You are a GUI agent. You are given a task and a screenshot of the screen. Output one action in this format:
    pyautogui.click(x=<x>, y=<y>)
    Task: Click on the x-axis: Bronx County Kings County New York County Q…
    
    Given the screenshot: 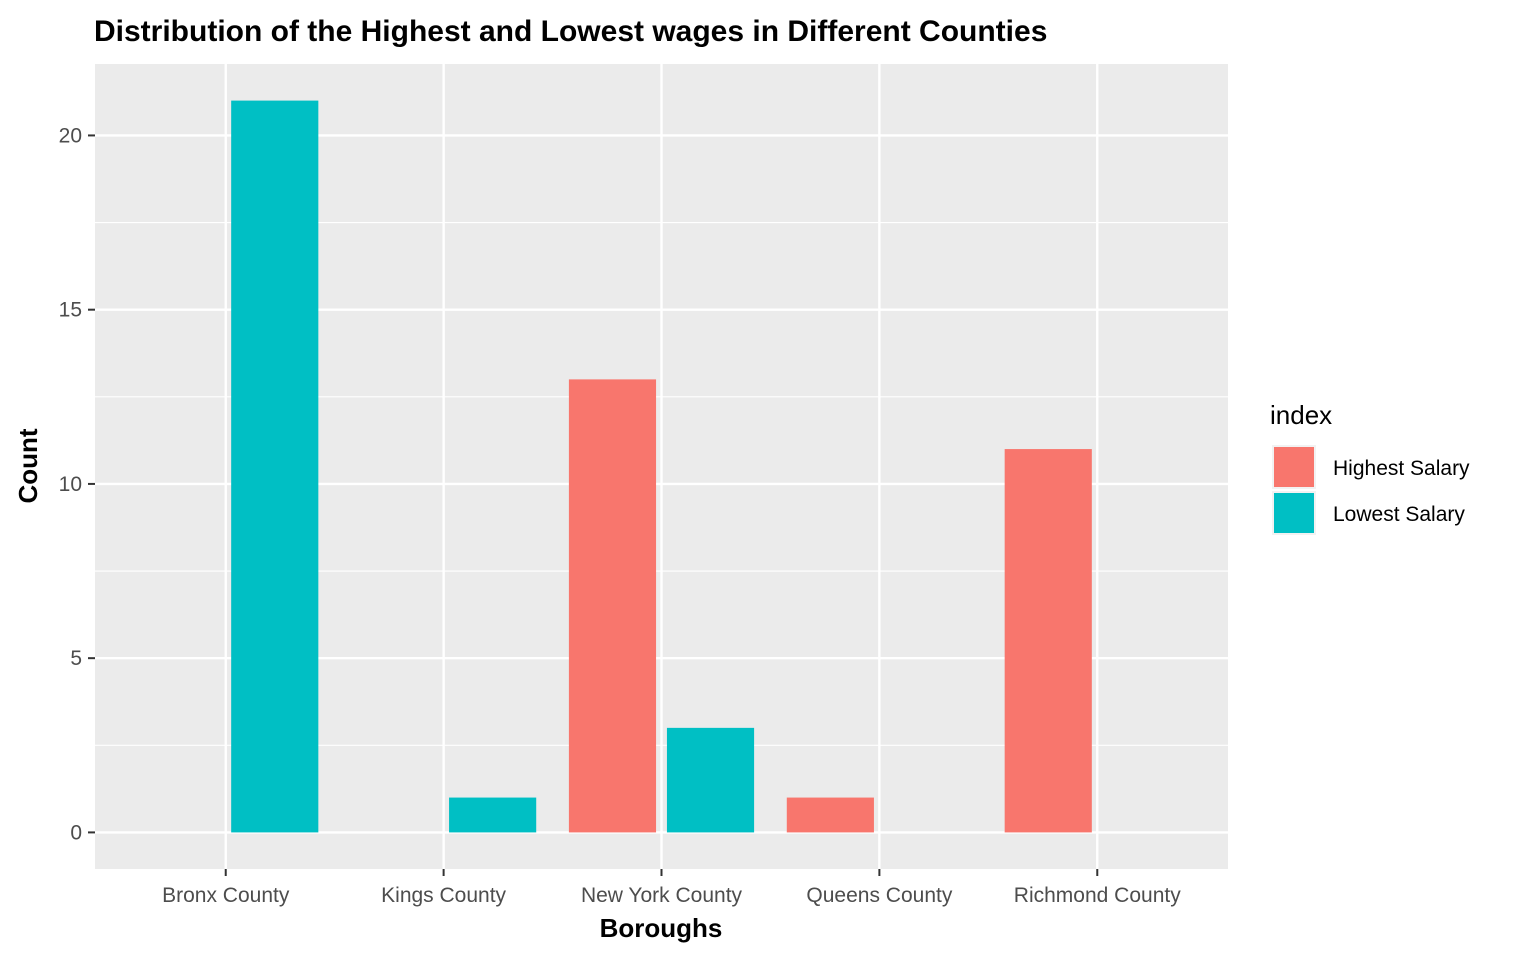 What is the action you would take?
    pyautogui.click(x=671, y=888)
    